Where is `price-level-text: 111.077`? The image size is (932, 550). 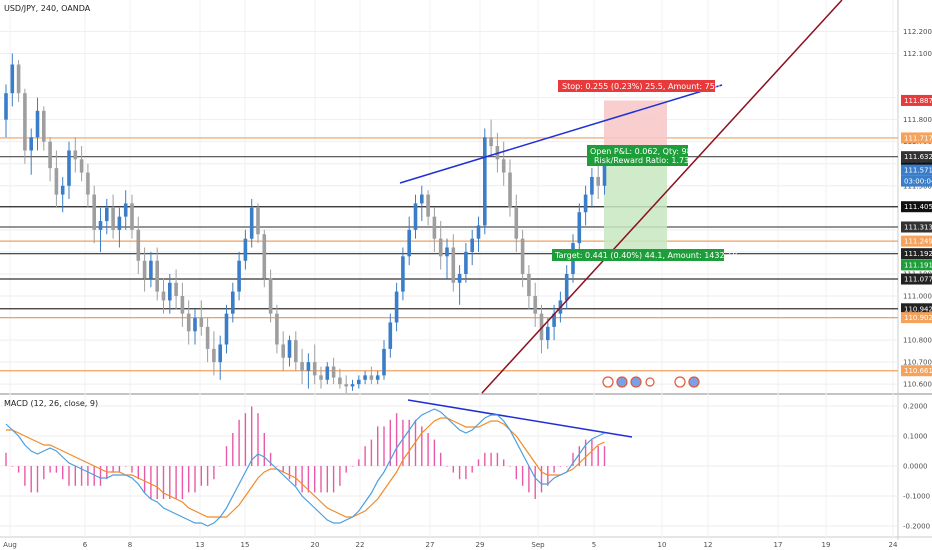
price-level-text: 111.077 is located at coordinates (918, 280).